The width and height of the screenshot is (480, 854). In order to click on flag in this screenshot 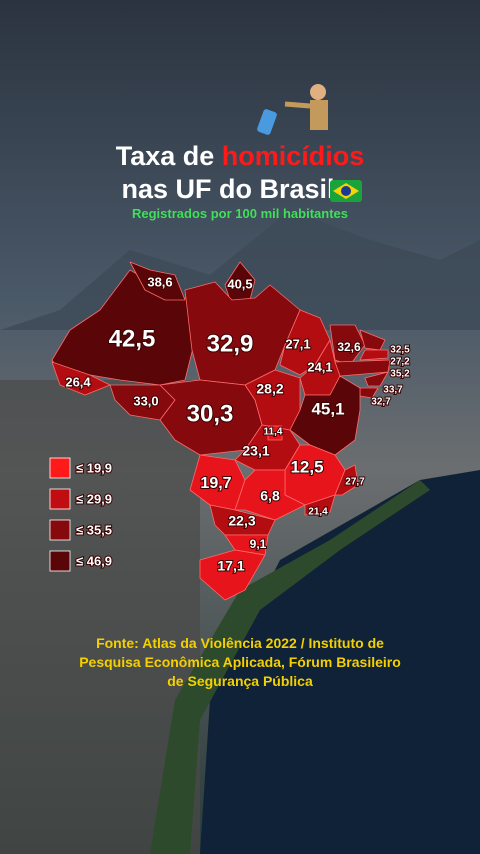, I will do `click(346, 191)`.